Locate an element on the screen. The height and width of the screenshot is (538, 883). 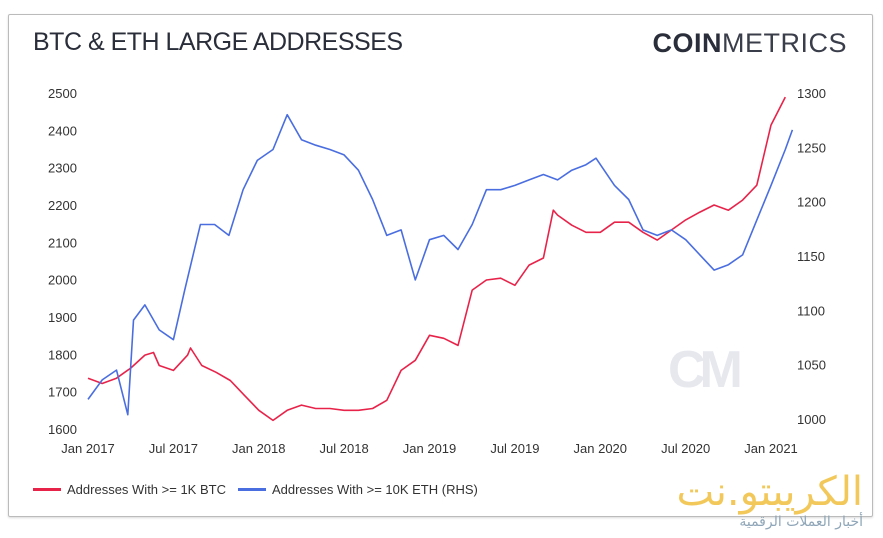
y-right-tick-label: 1150 is located at coordinates (811, 256).